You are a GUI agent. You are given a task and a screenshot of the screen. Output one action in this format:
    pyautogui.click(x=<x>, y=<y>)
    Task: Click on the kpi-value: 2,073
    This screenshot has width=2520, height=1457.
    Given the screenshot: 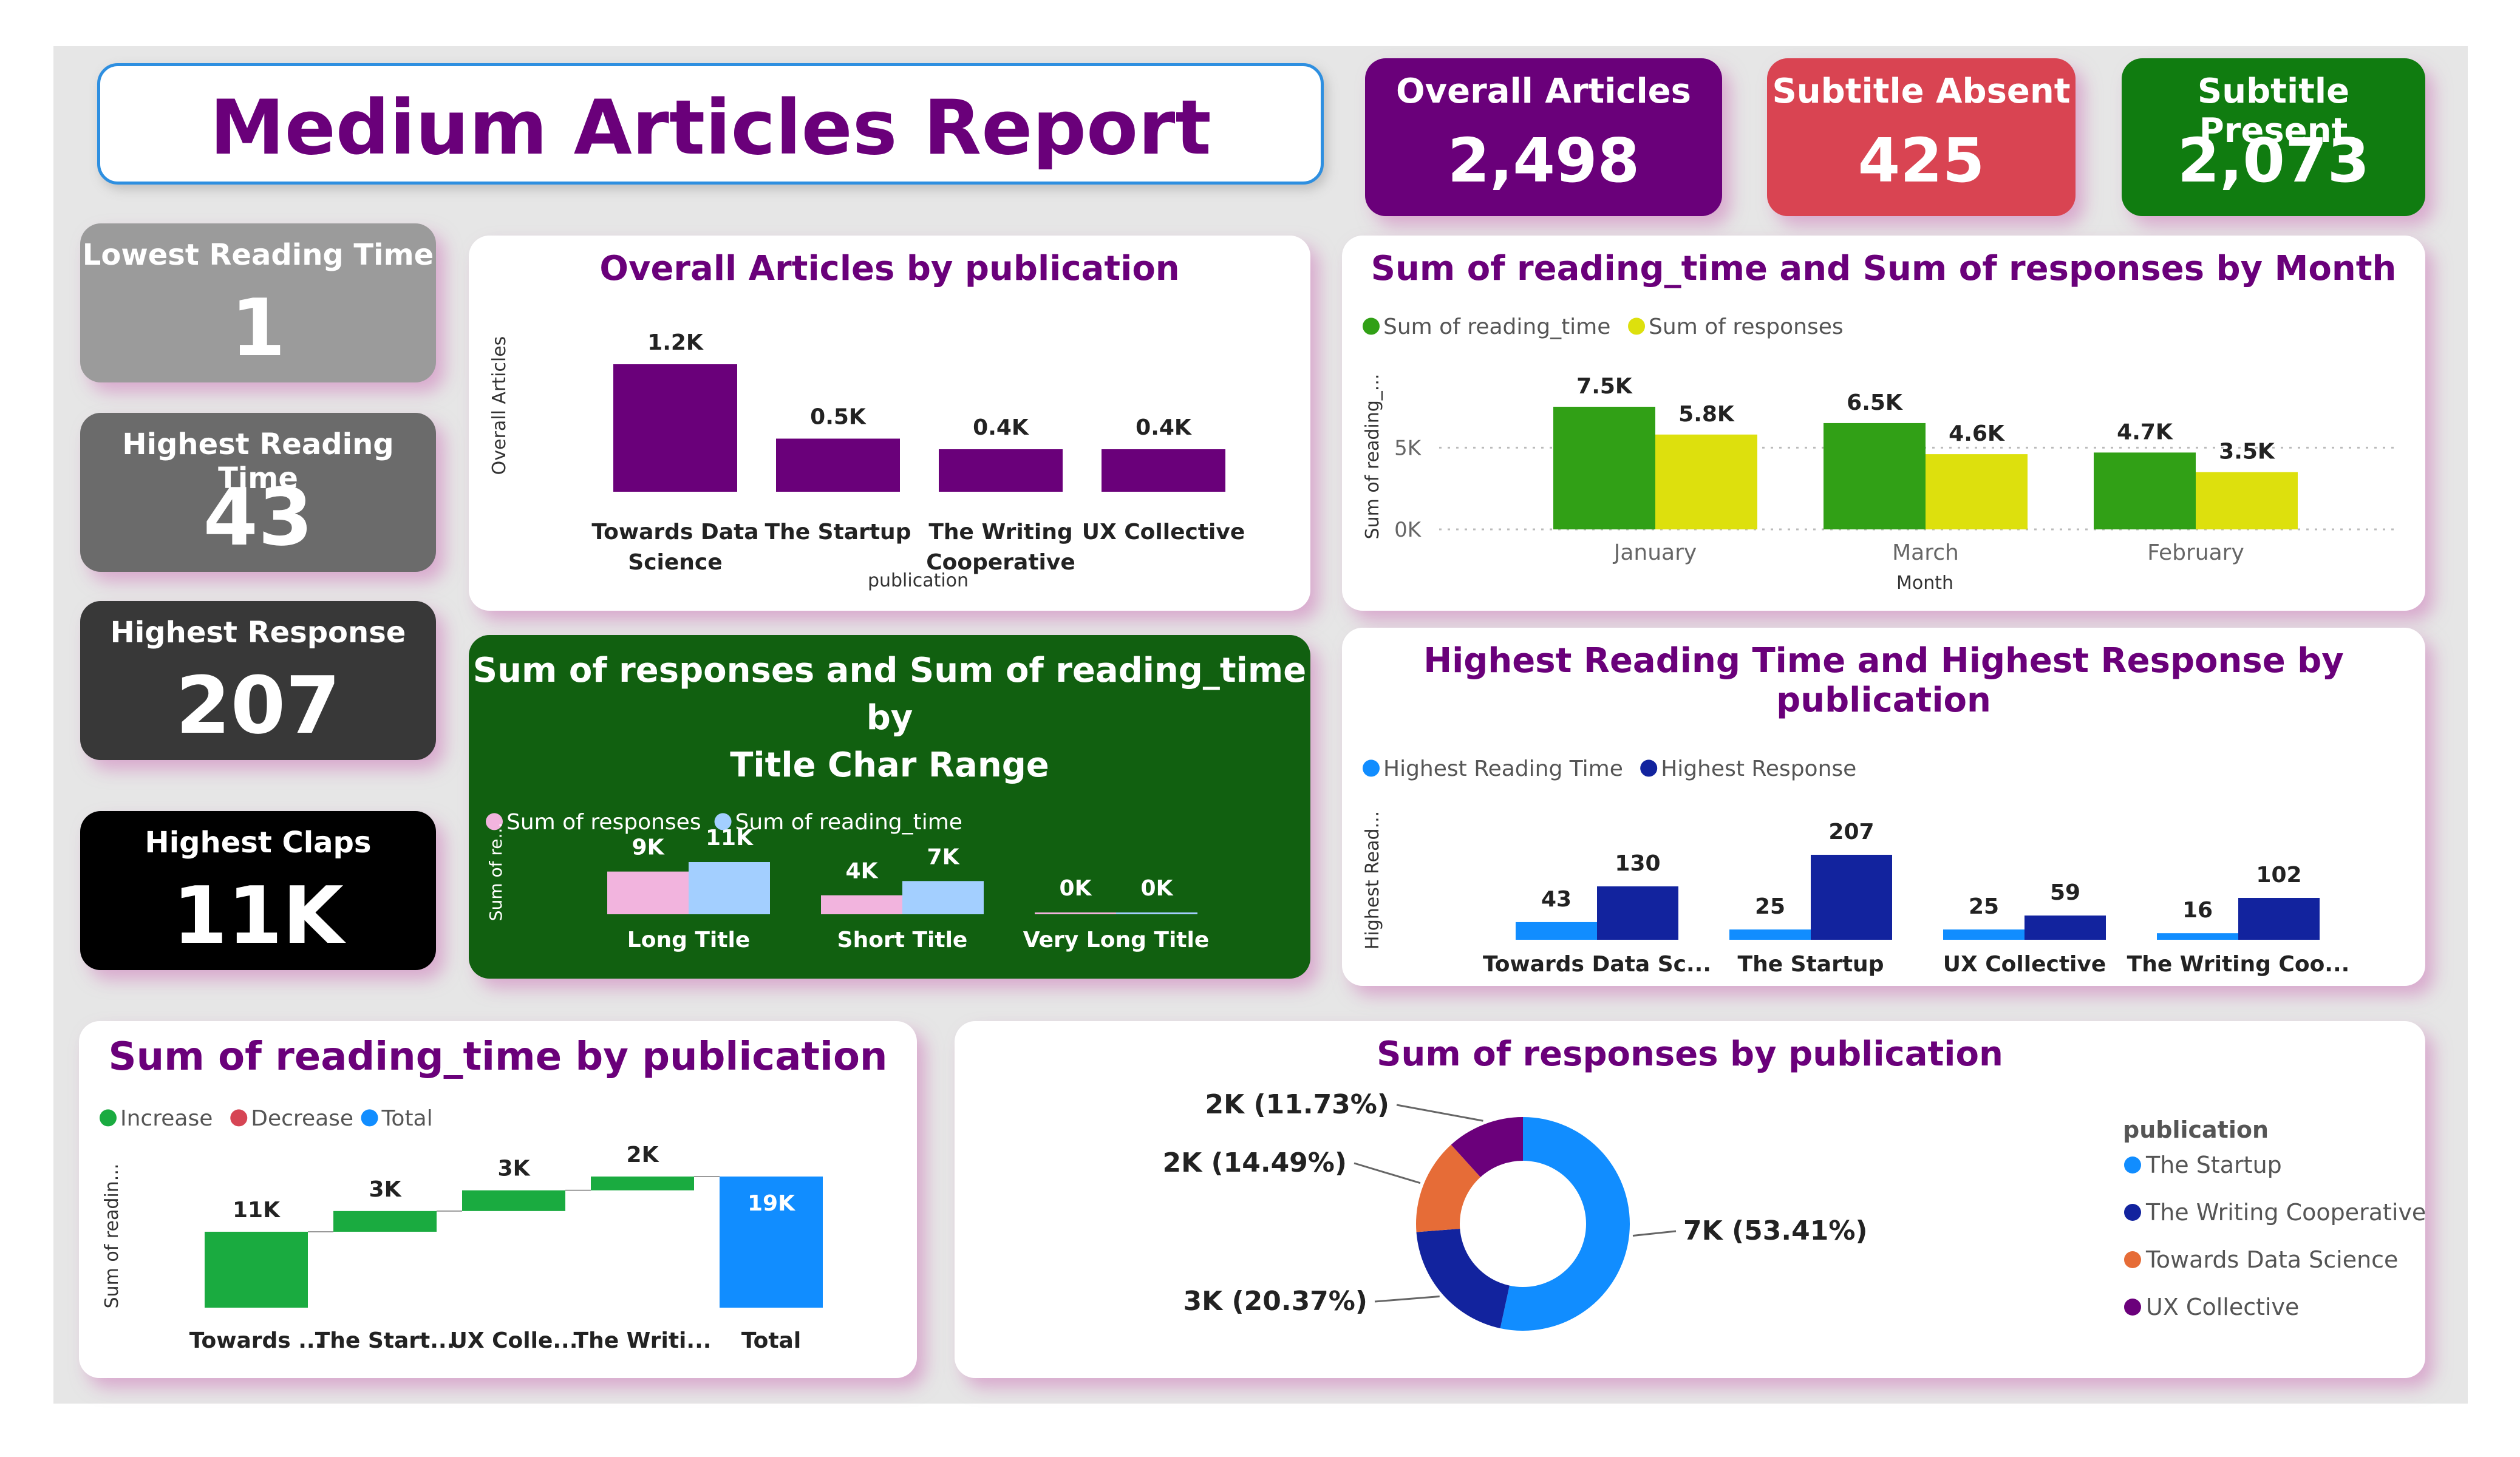 What is the action you would take?
    pyautogui.click(x=2273, y=160)
    